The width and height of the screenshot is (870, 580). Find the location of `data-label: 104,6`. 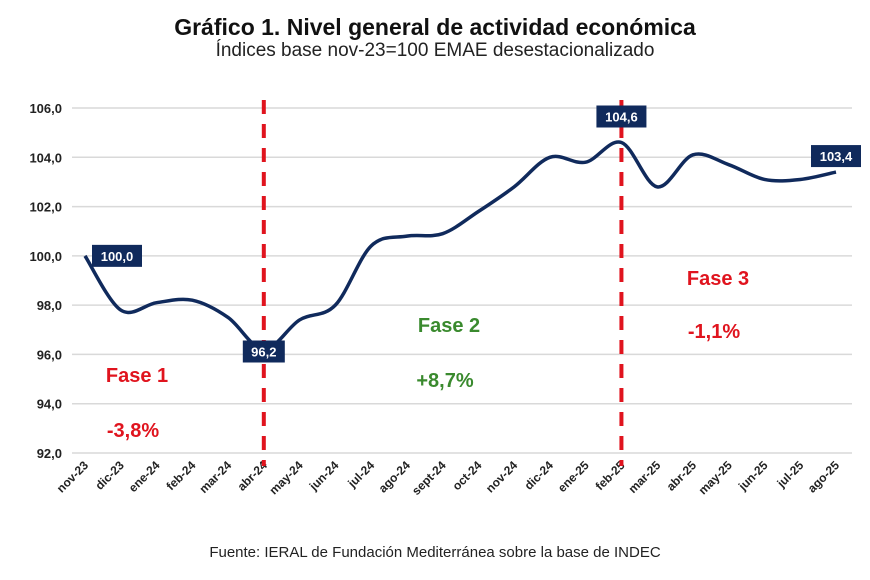

data-label: 104,6 is located at coordinates (621, 117).